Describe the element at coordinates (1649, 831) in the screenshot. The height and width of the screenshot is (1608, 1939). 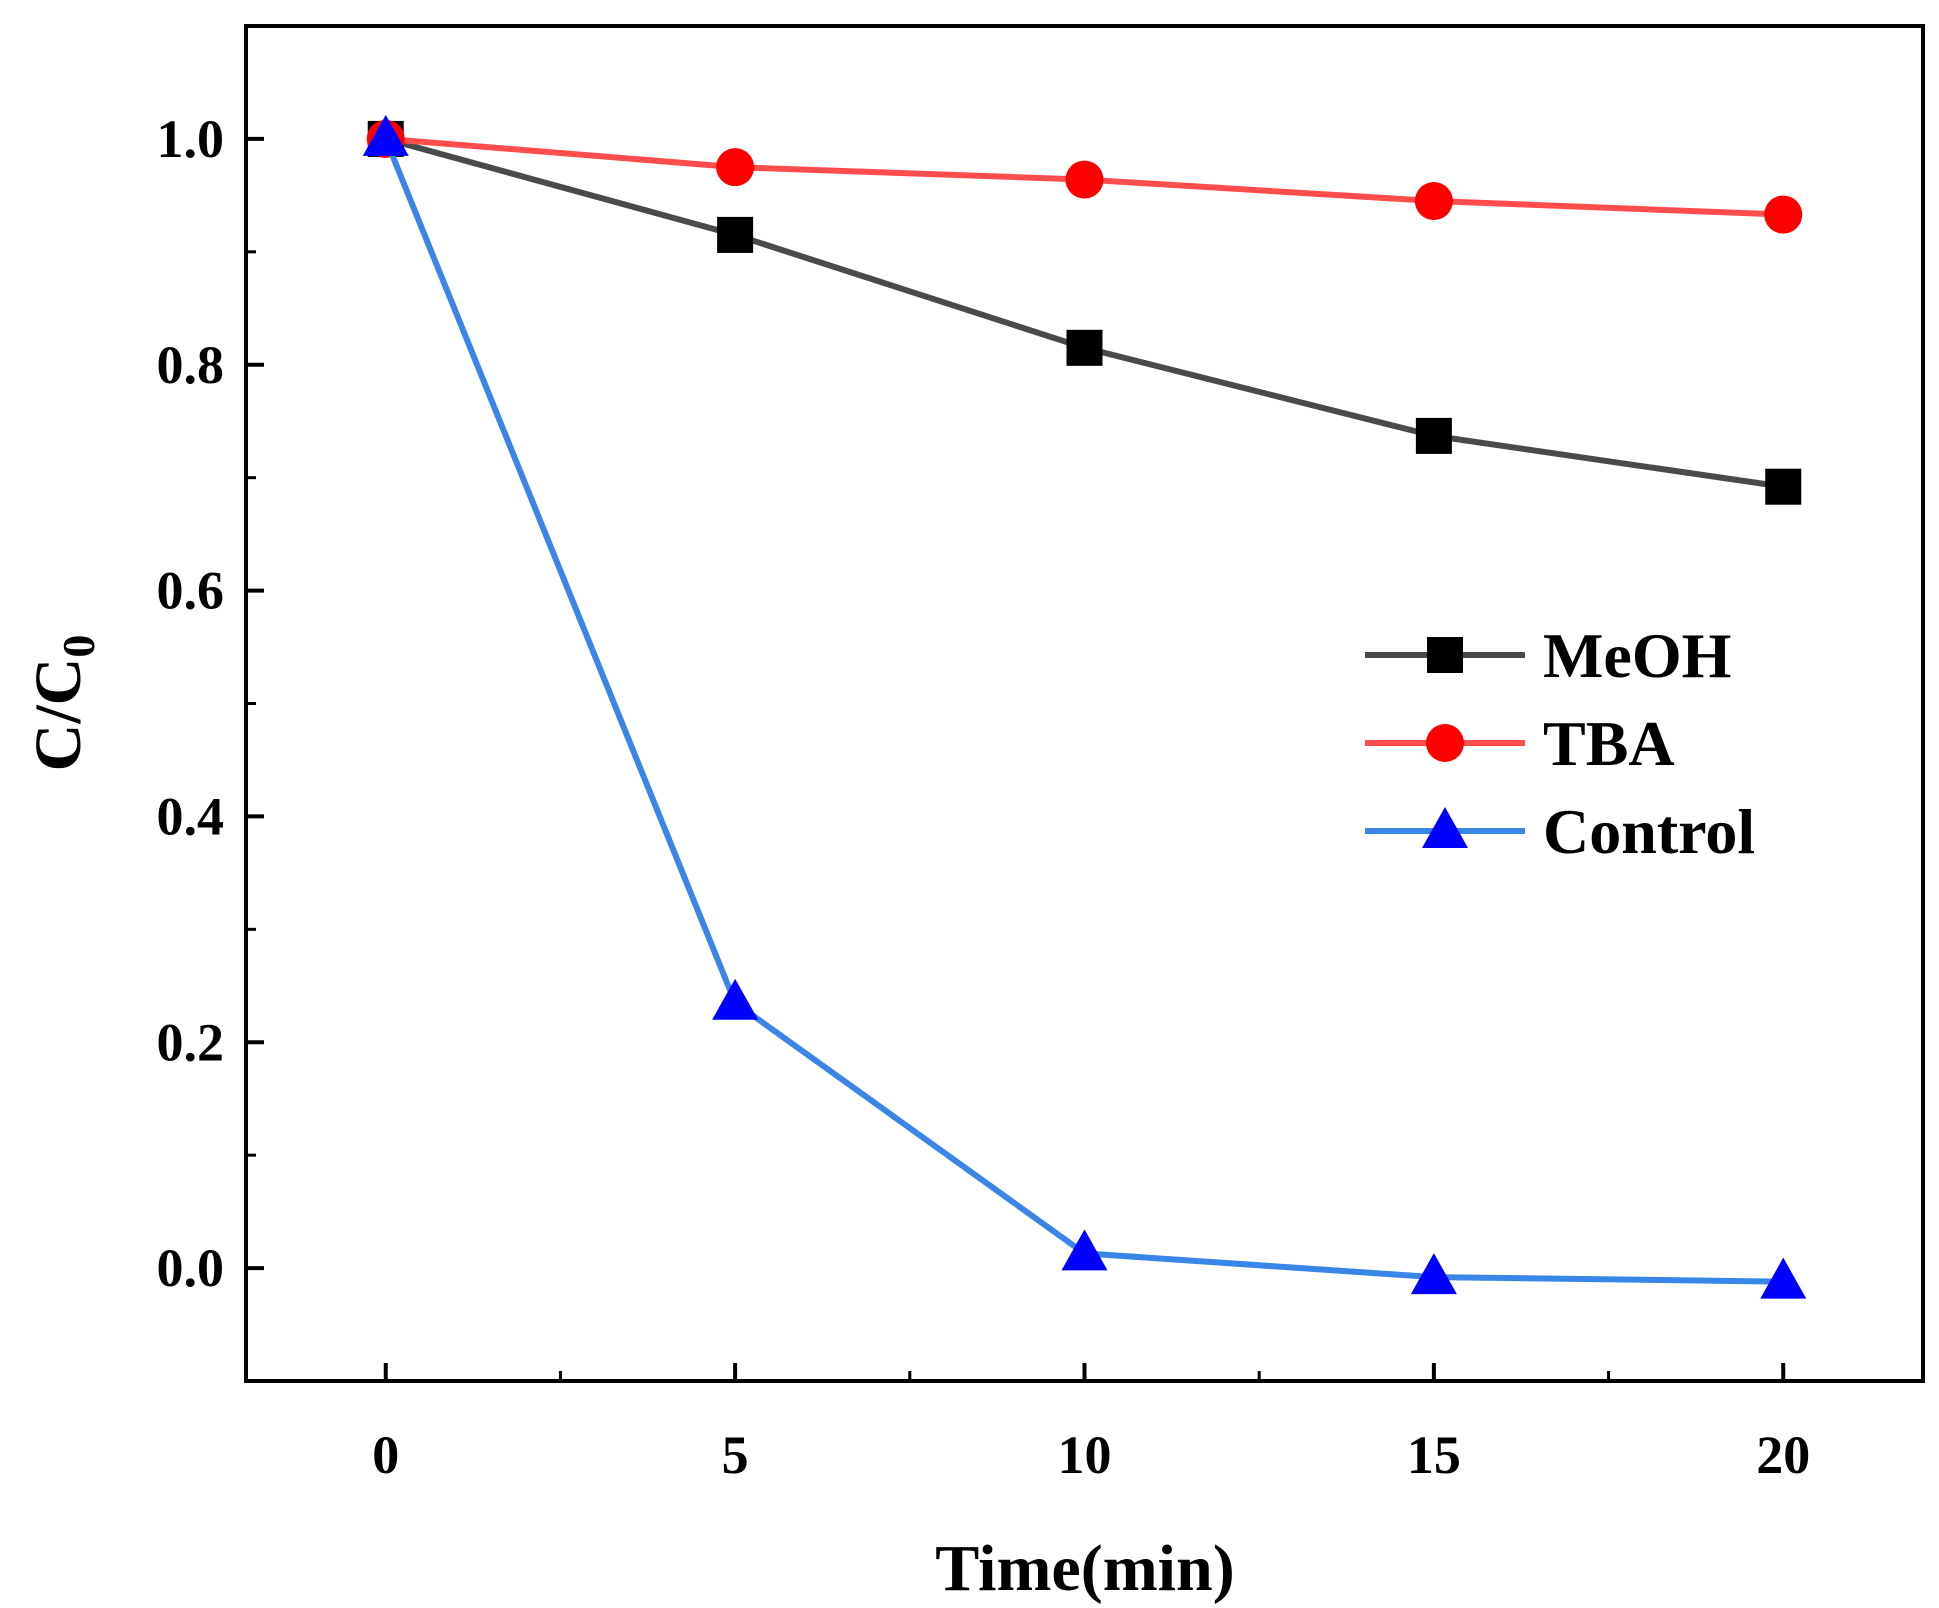
I see `legend-label-control: Control` at that location.